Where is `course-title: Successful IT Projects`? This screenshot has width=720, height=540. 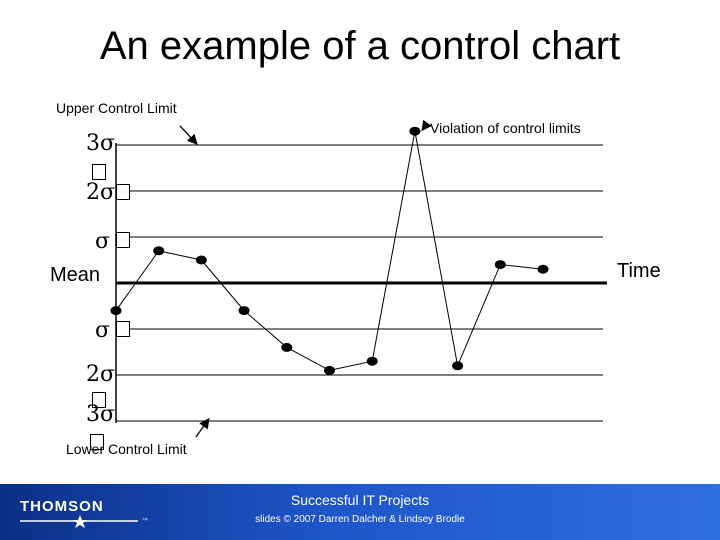
course-title: Successful IT Projects is located at coordinates (360, 500).